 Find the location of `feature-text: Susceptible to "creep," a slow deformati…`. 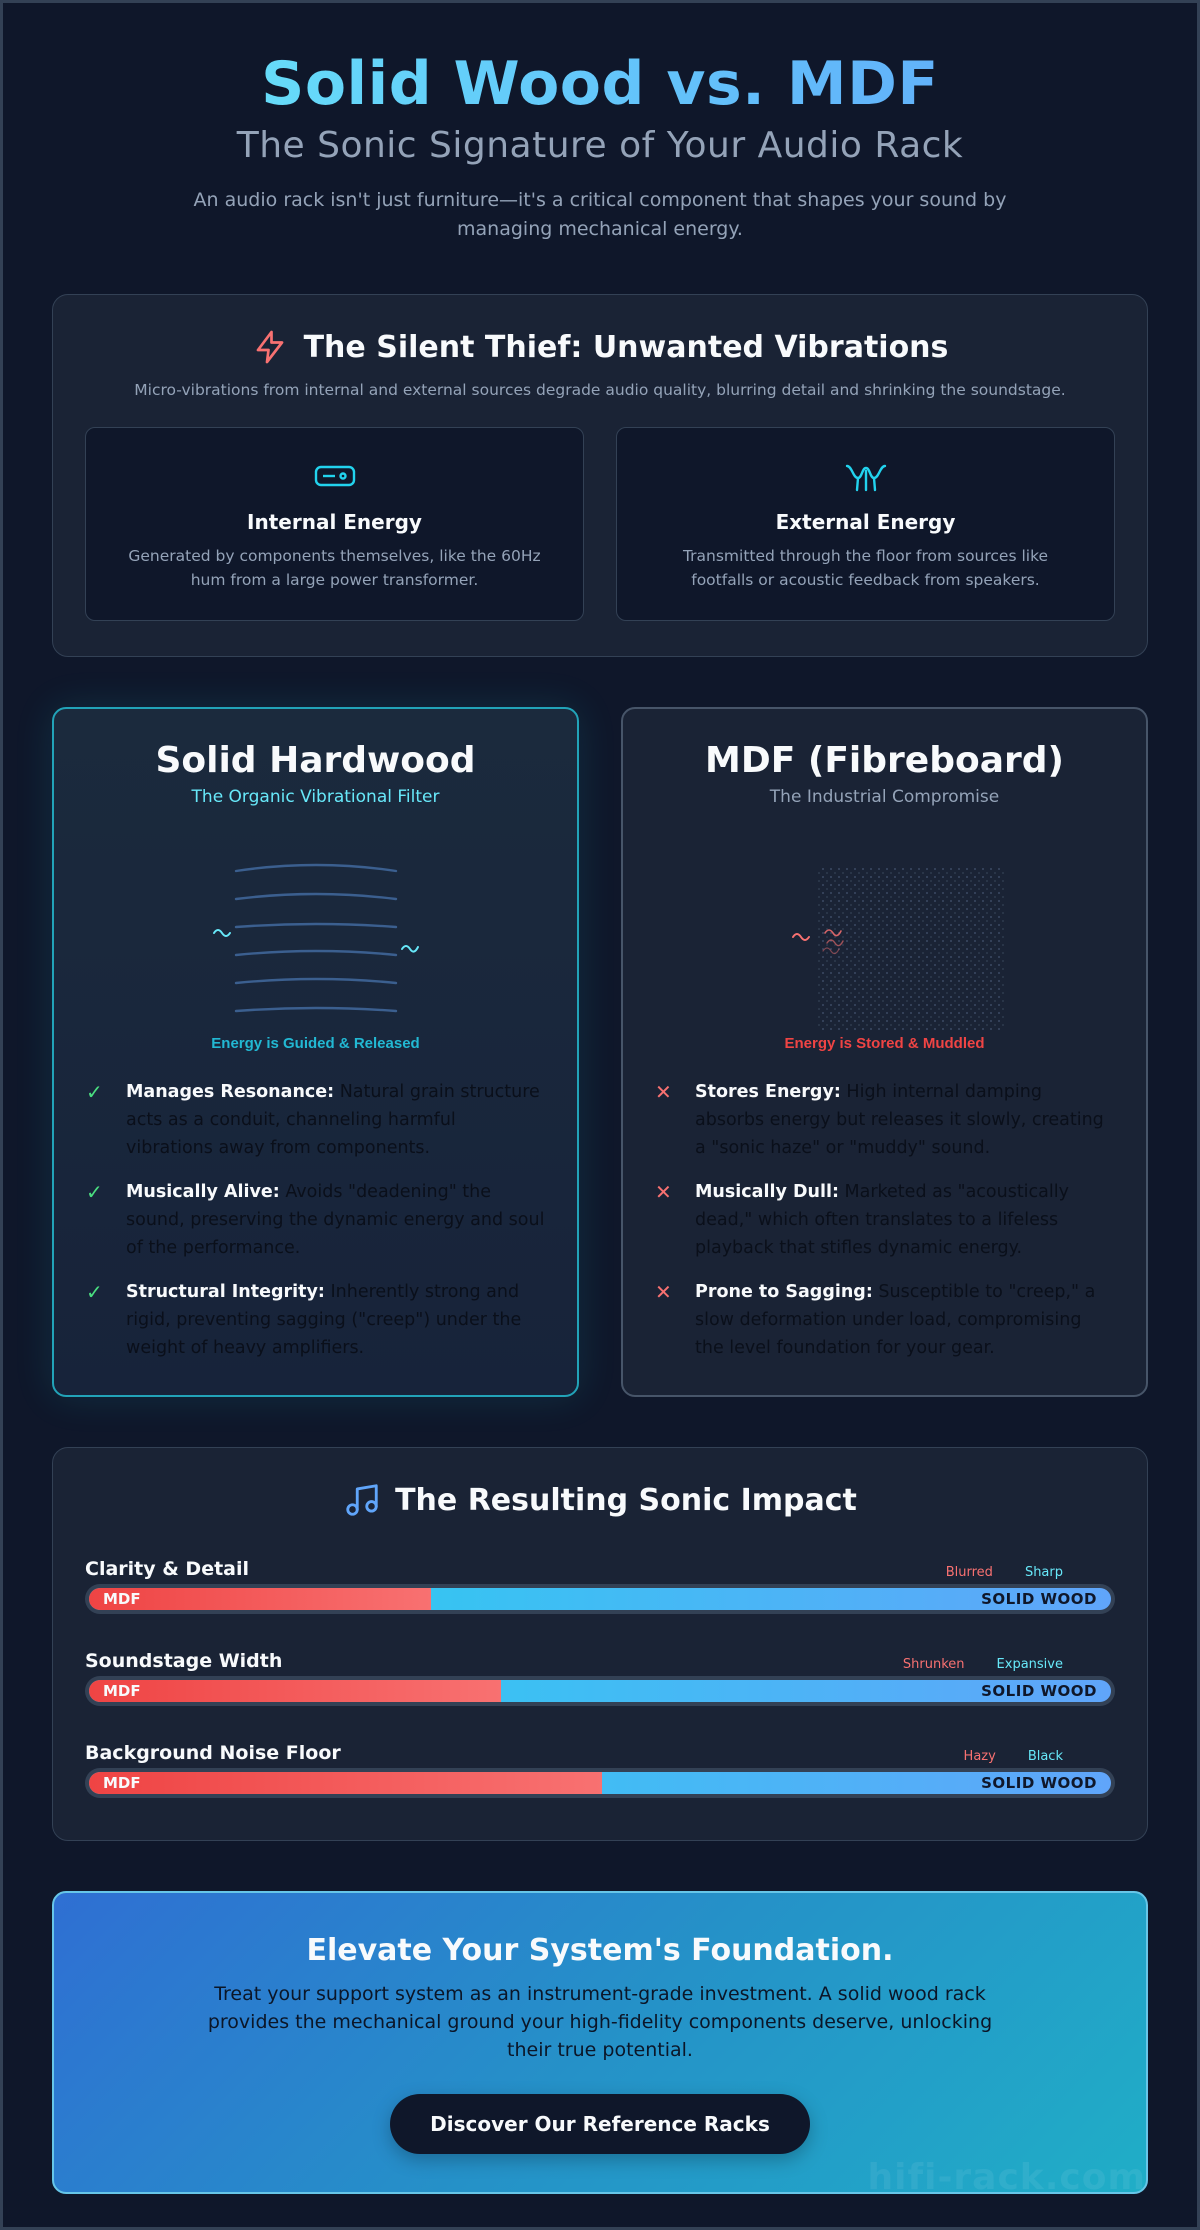

feature-text: Susceptible to "creep," a slow deformati… is located at coordinates (895, 1320).